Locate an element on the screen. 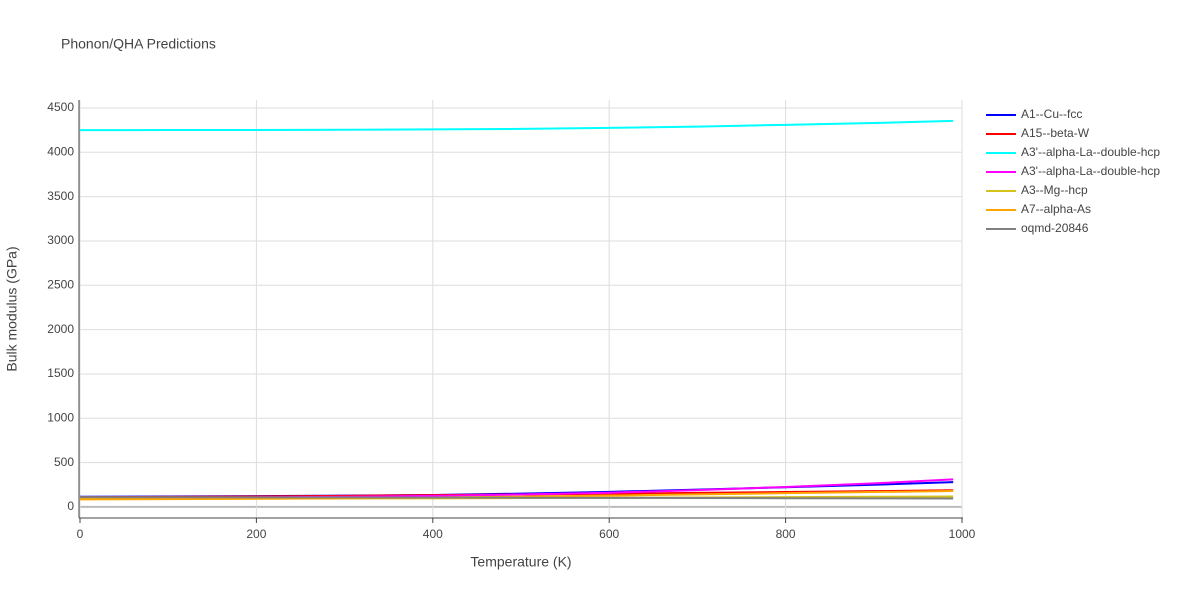  x-tick-label: 400 is located at coordinates (433, 534).